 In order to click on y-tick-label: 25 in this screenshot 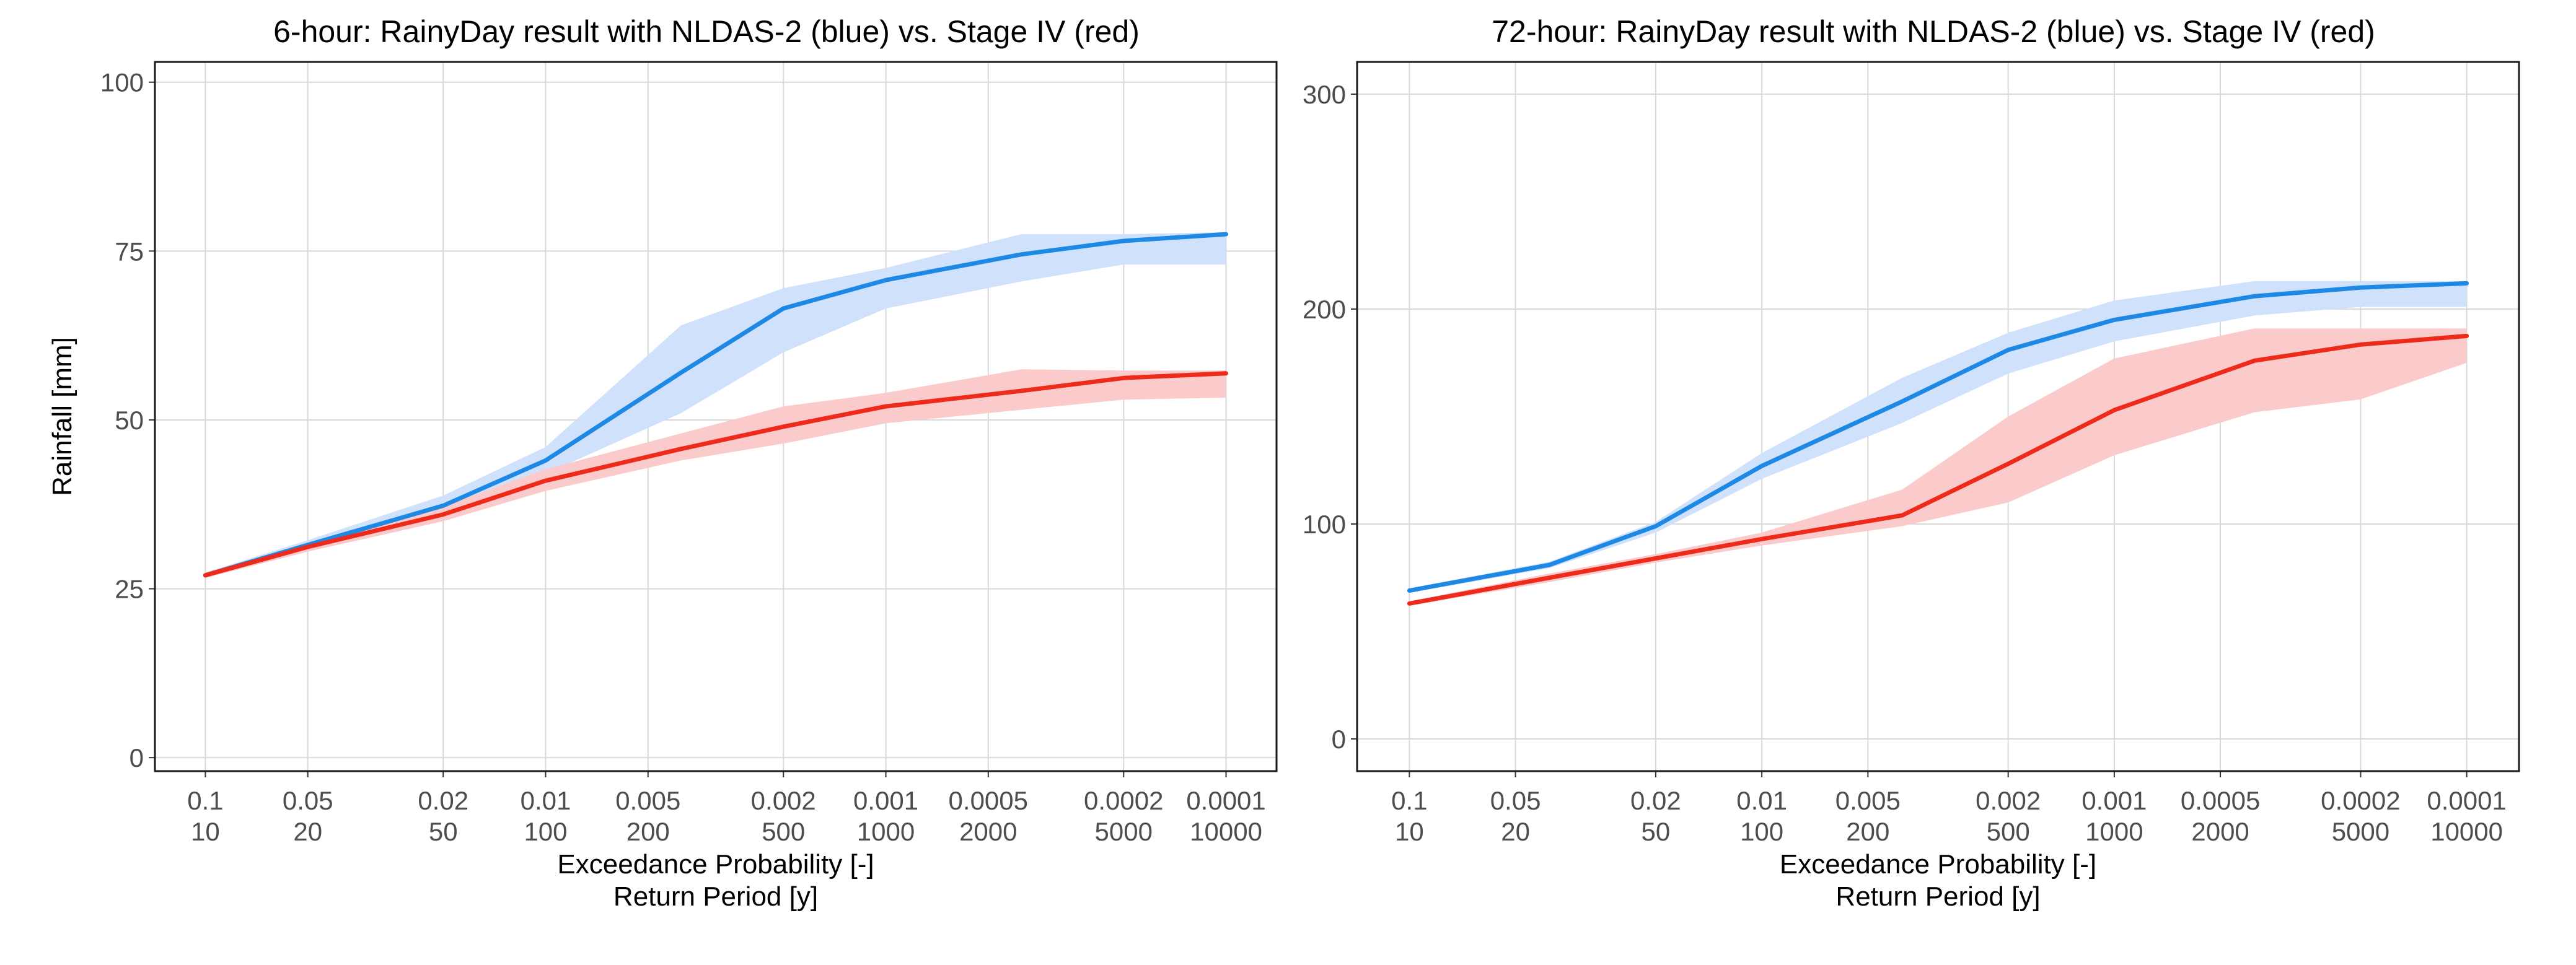, I will do `click(129, 589)`.